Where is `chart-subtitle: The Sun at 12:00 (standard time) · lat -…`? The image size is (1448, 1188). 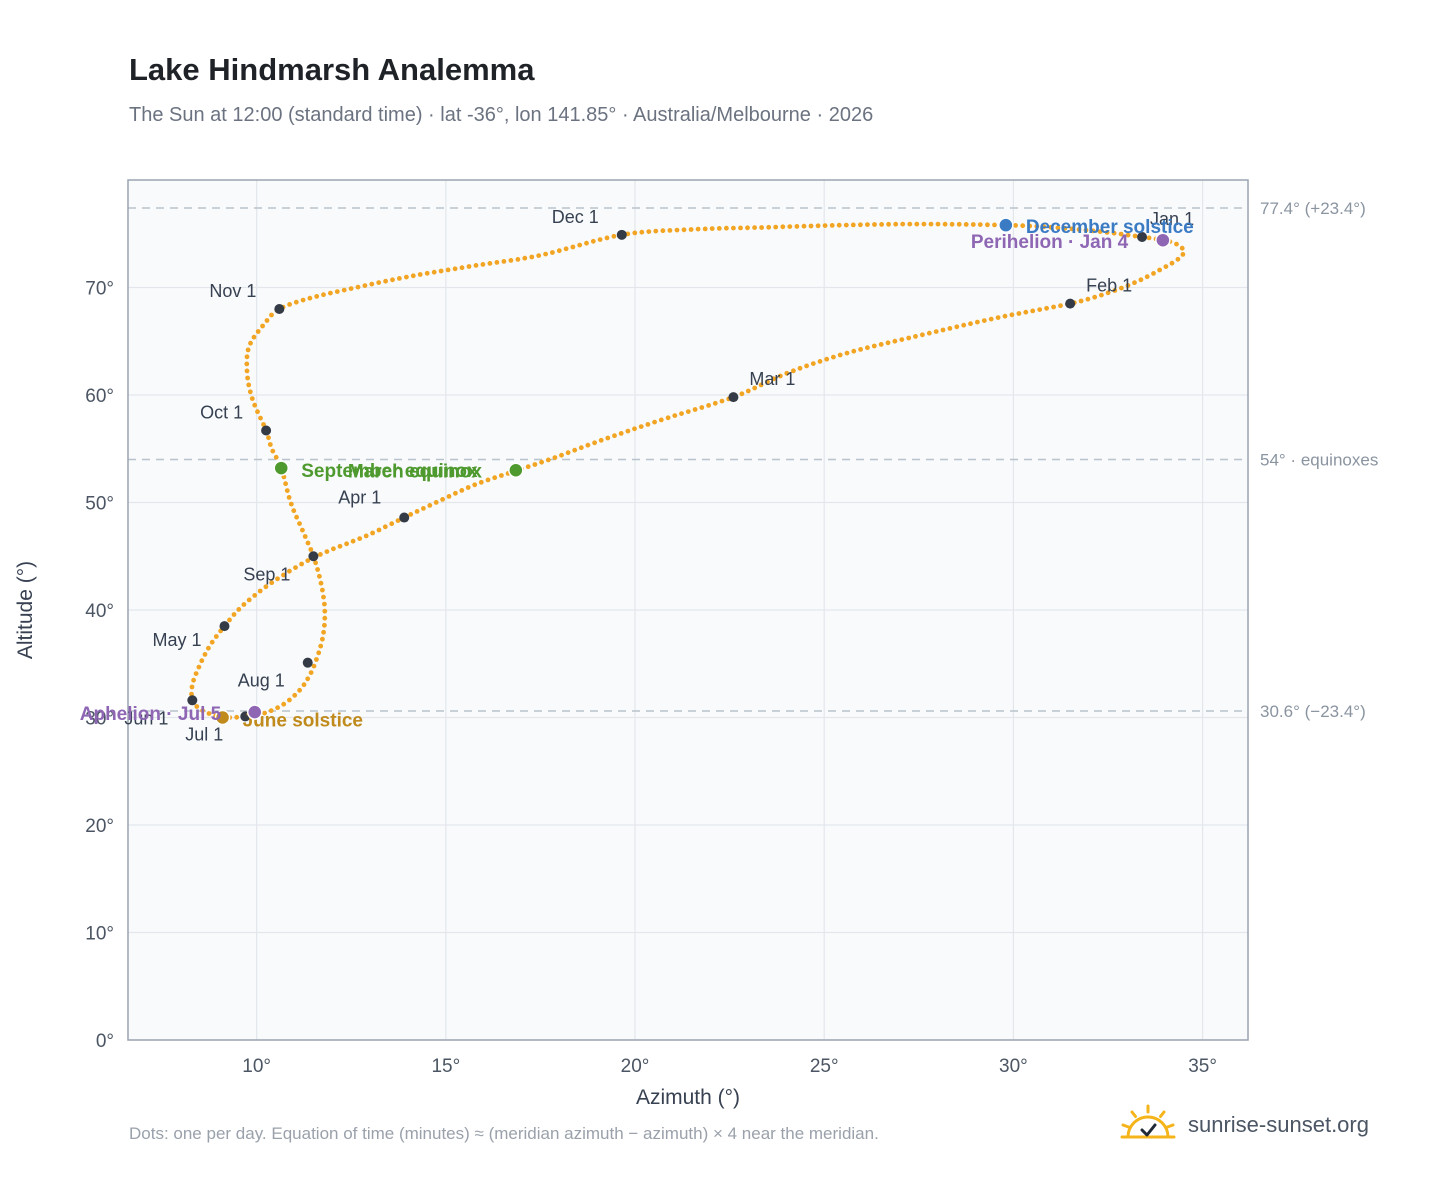
chart-subtitle: The Sun at 12:00 (standard time) · lat -… is located at coordinates (501, 115).